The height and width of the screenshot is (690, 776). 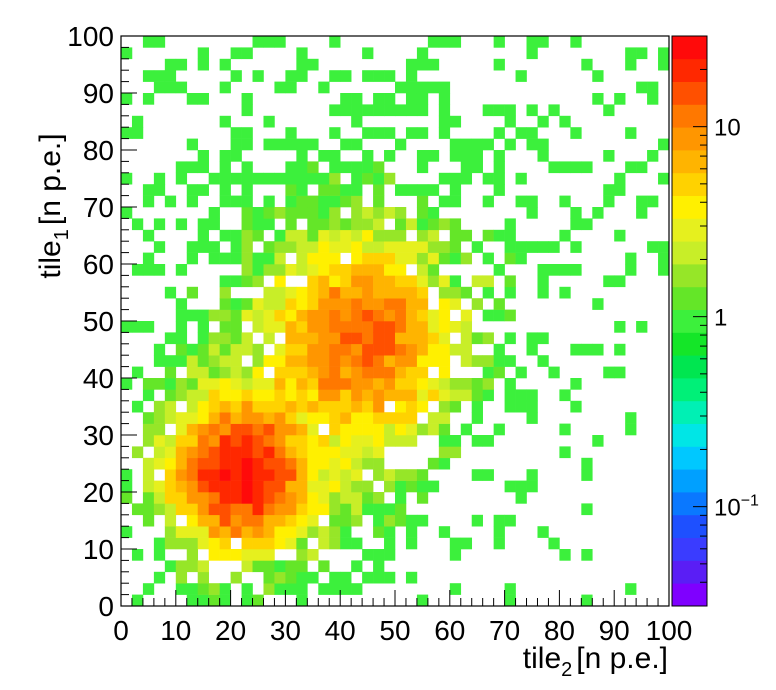 What do you see at coordinates (559, 630) in the screenshot?
I see `x-tick-label: 80` at bounding box center [559, 630].